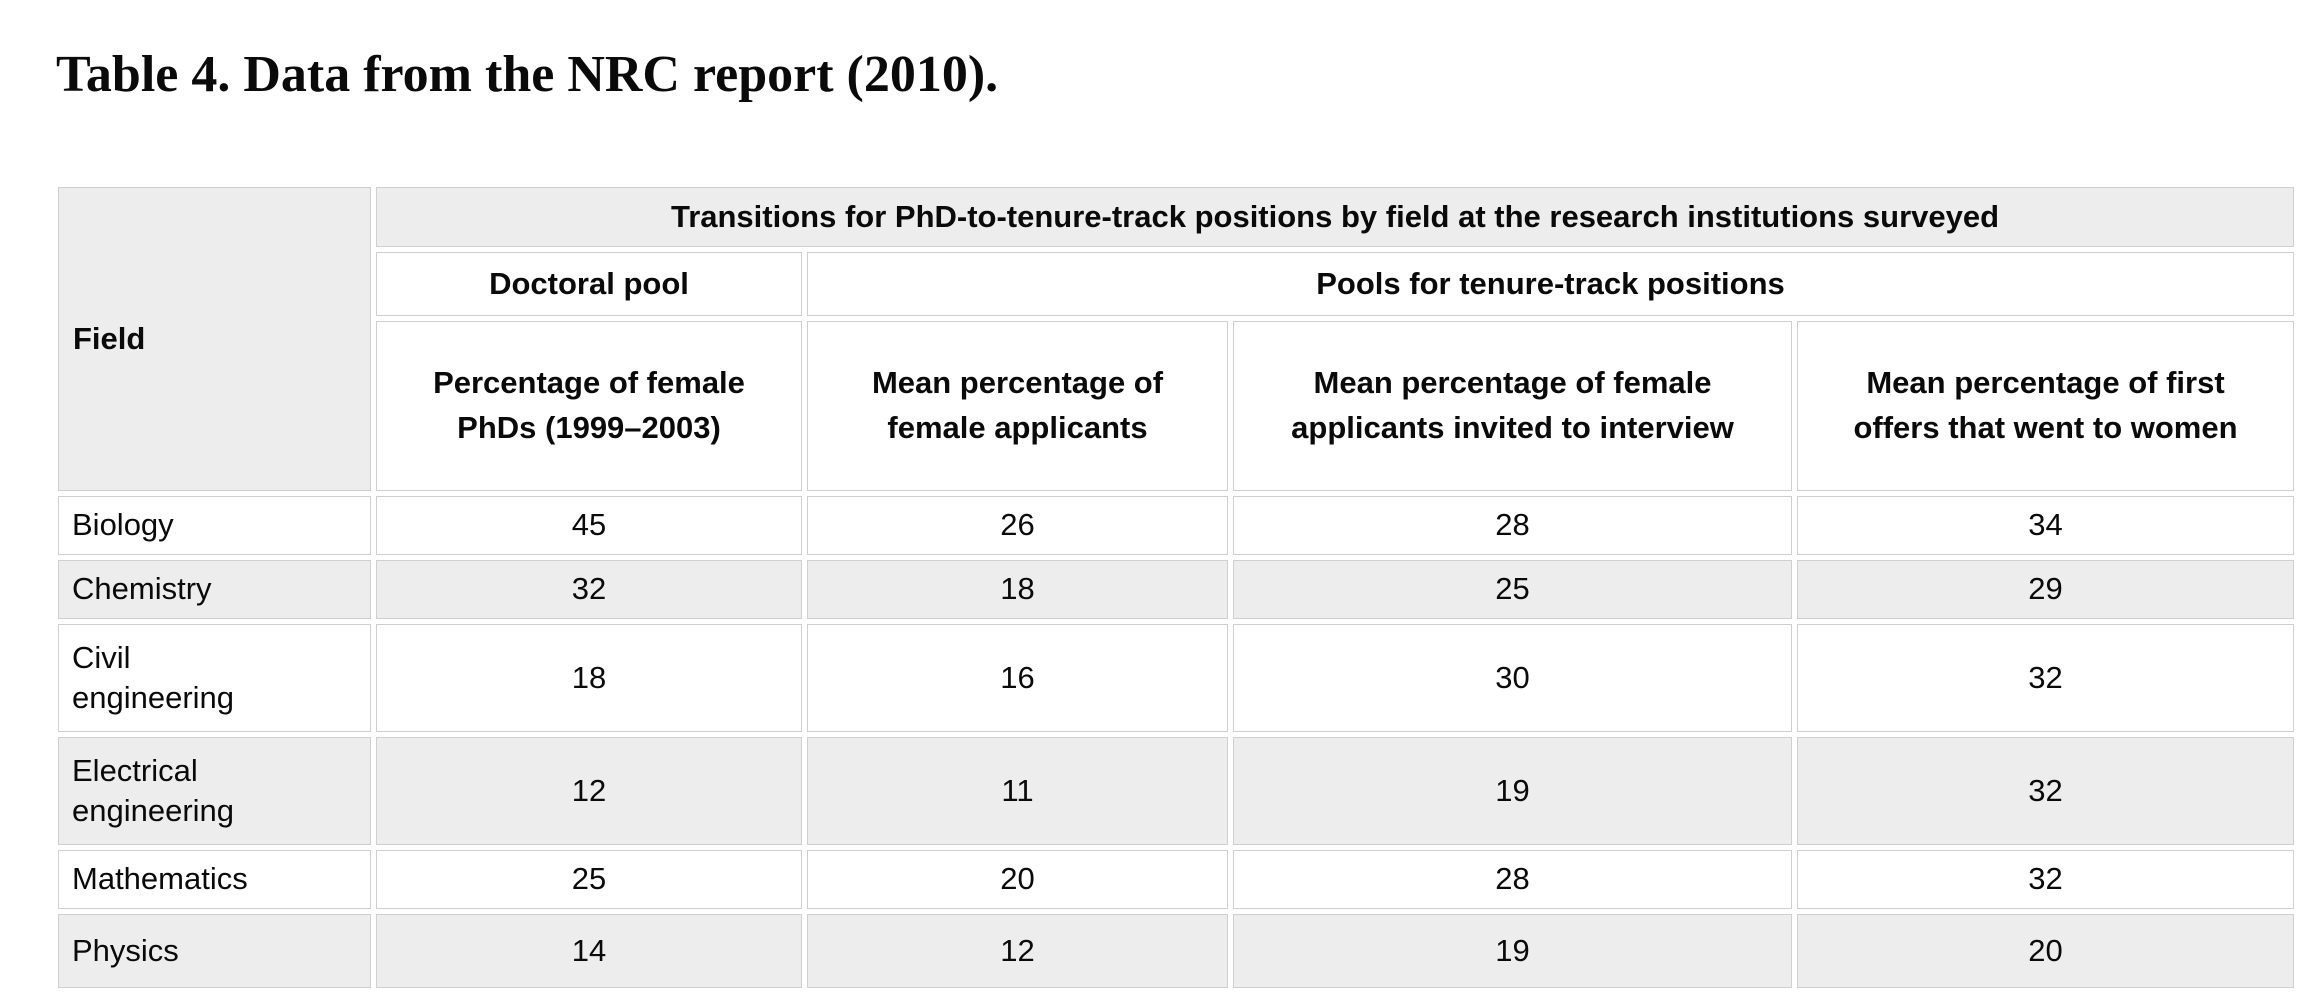 The width and height of the screenshot is (2319, 993). Describe the element at coordinates (1017, 678) in the screenshot. I see `value-cell: 16` at that location.